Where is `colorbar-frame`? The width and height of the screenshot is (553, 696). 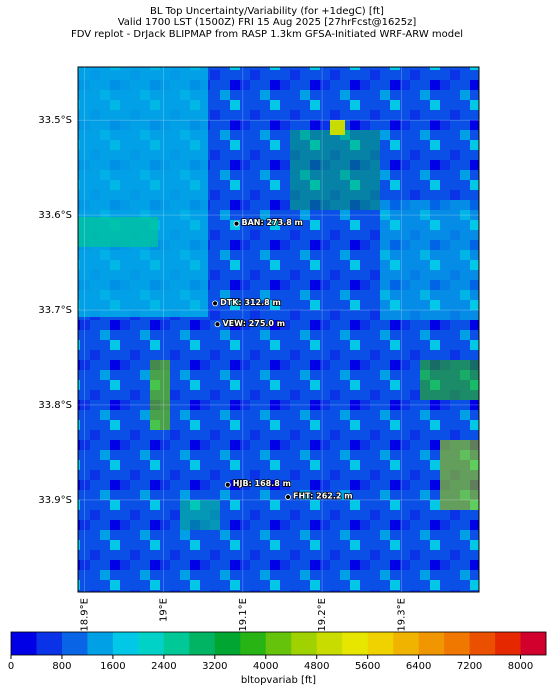 colorbar-frame is located at coordinates (278, 643).